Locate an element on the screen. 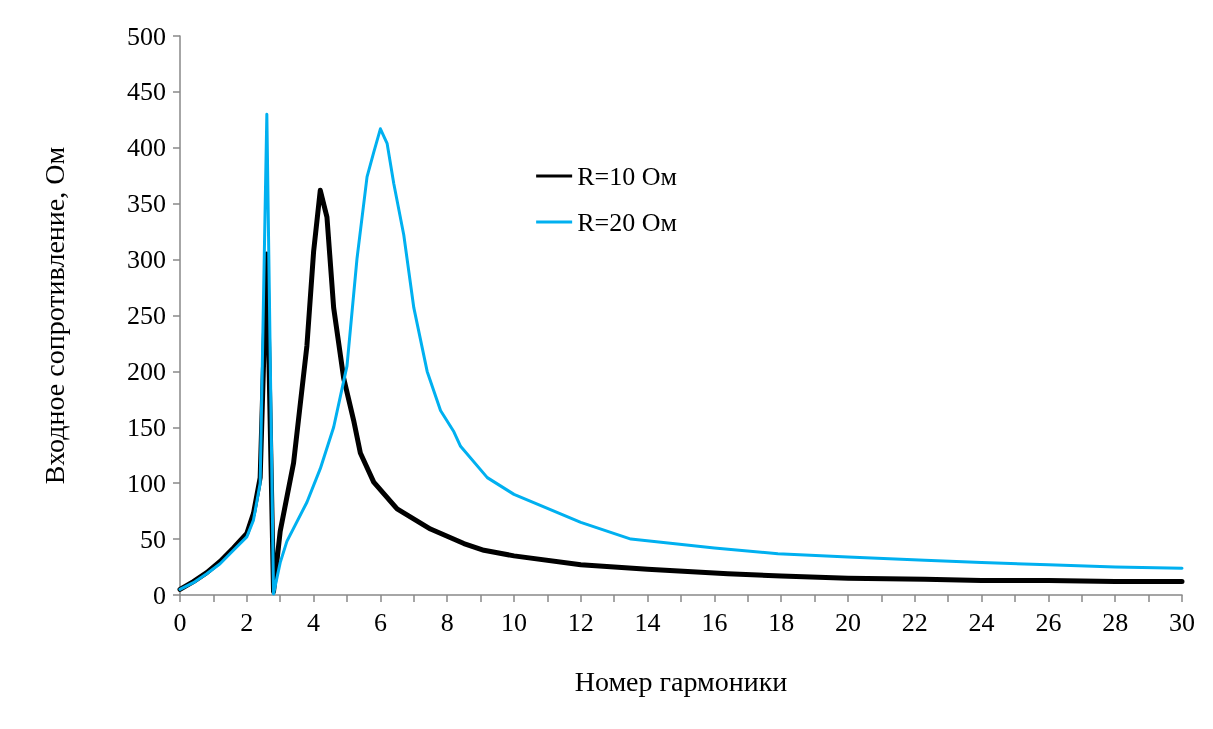 The image size is (1213, 729). x-tick-label: 28 is located at coordinates (1115, 622).